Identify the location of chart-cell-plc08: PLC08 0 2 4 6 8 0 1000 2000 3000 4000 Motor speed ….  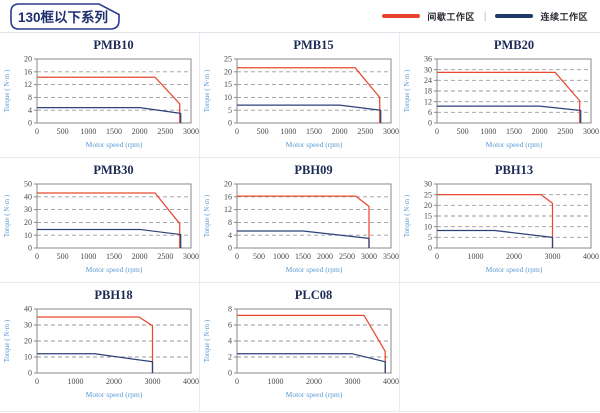
(300, 347).